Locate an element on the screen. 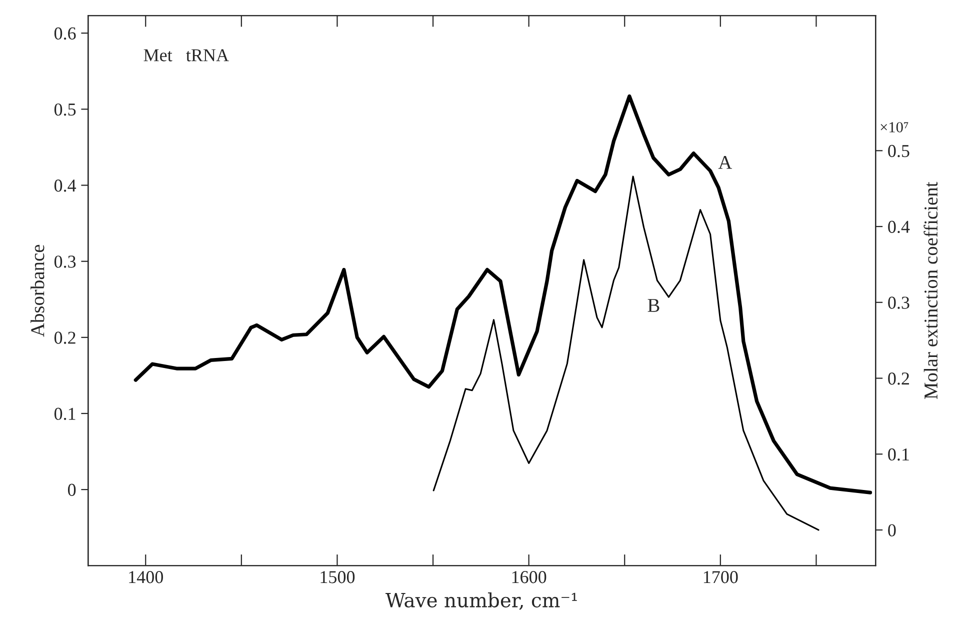 The image size is (958, 625). y2-tick-label: 0 is located at coordinates (892, 530).